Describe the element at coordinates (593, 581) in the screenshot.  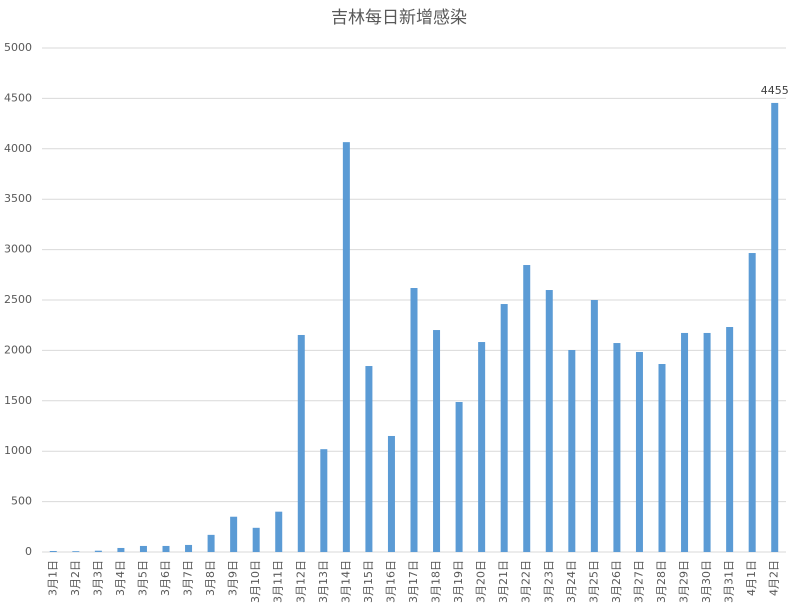
I see `x-tick-label: 3月25日` at that location.